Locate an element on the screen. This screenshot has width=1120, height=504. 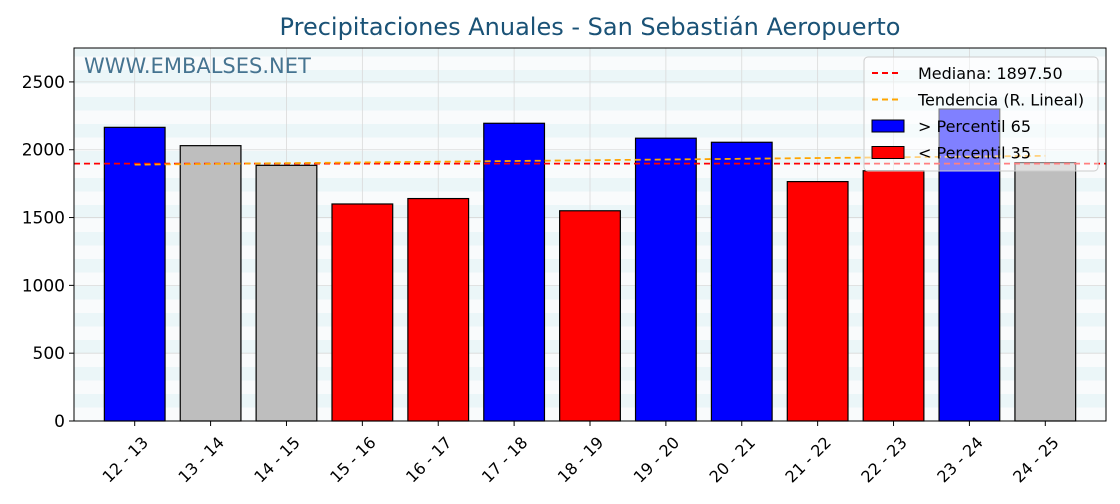
x-tick-label: 15 - 16 is located at coordinates (353, 460).